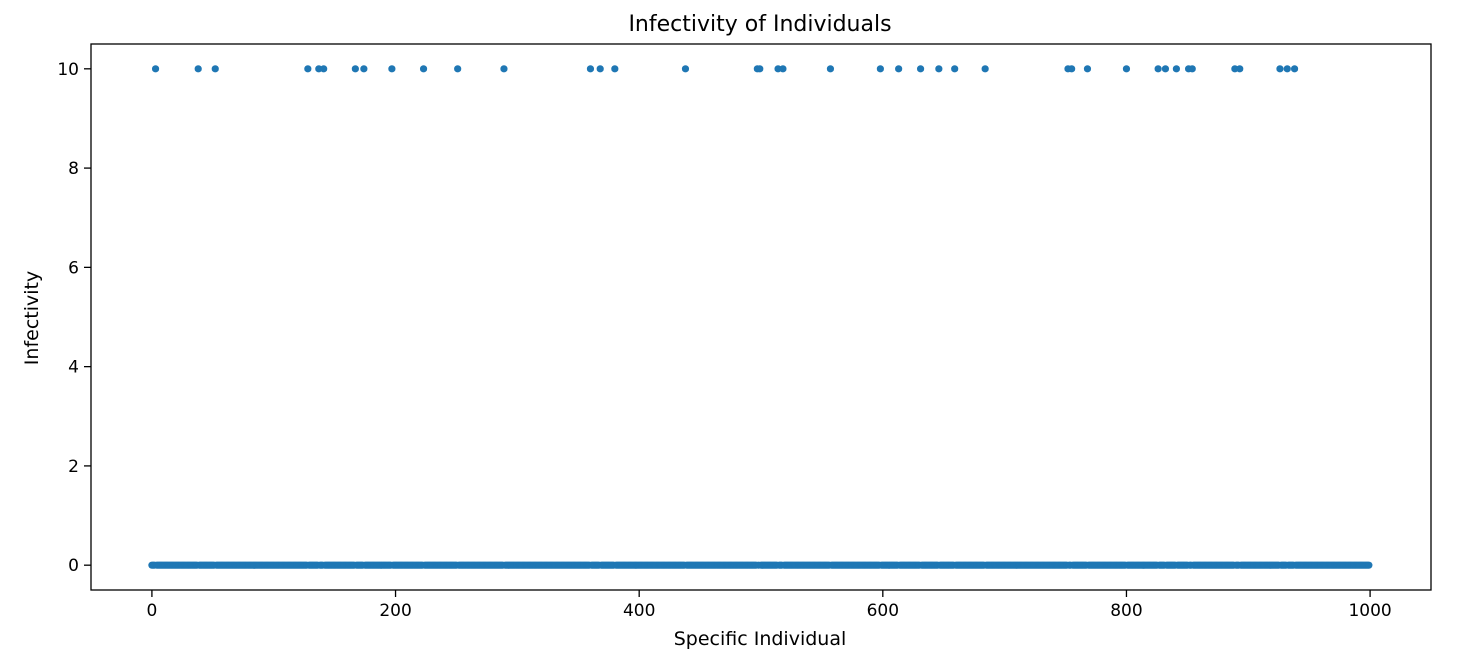 This screenshot has width=1460, height=658. I want to click on x-tick-label: 800, so click(1126, 611).